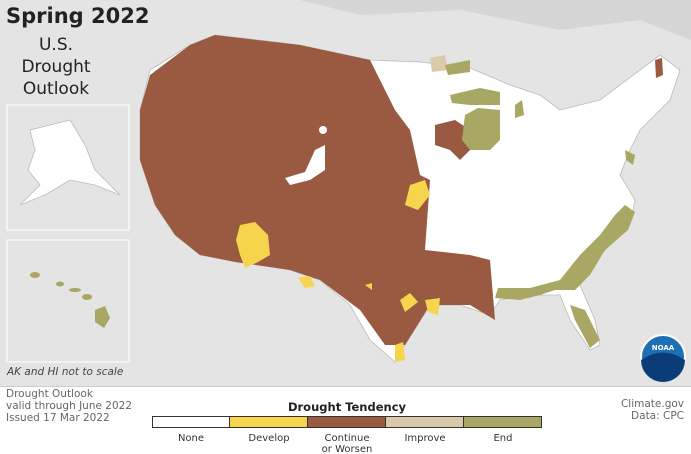 This screenshot has width=691, height=454. I want to click on legend-label: None, so click(191, 438).